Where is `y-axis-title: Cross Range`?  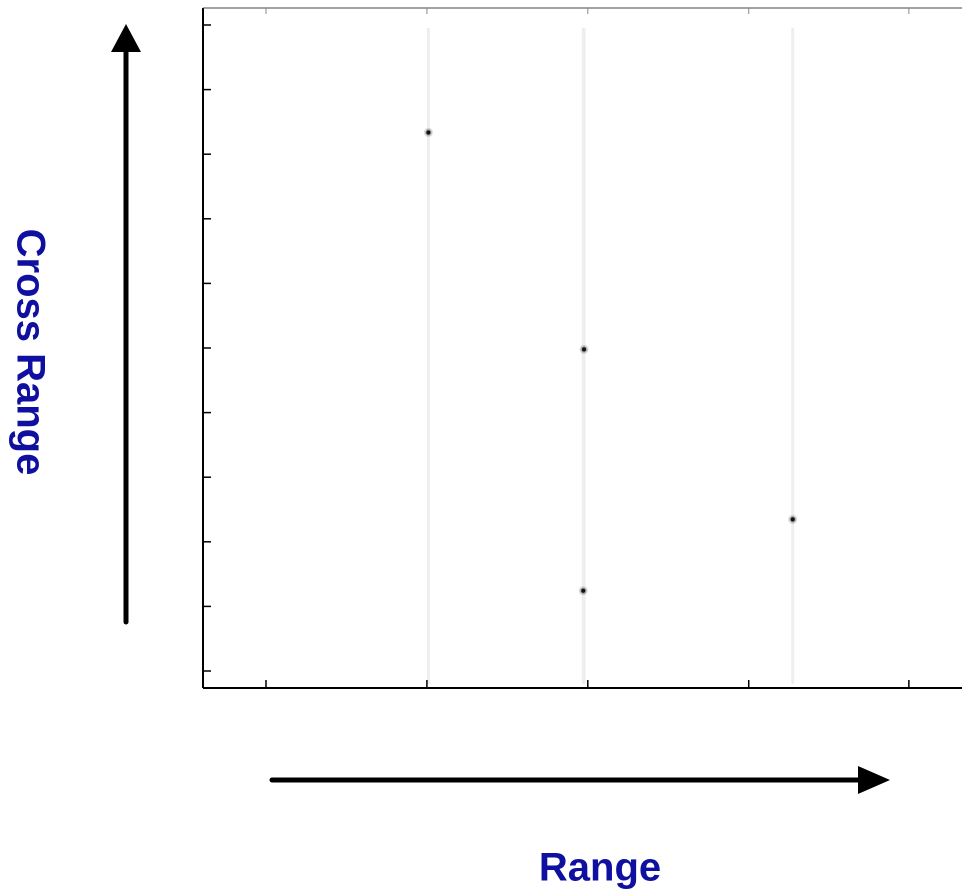
y-axis-title: Cross Range is located at coordinates (30, 352).